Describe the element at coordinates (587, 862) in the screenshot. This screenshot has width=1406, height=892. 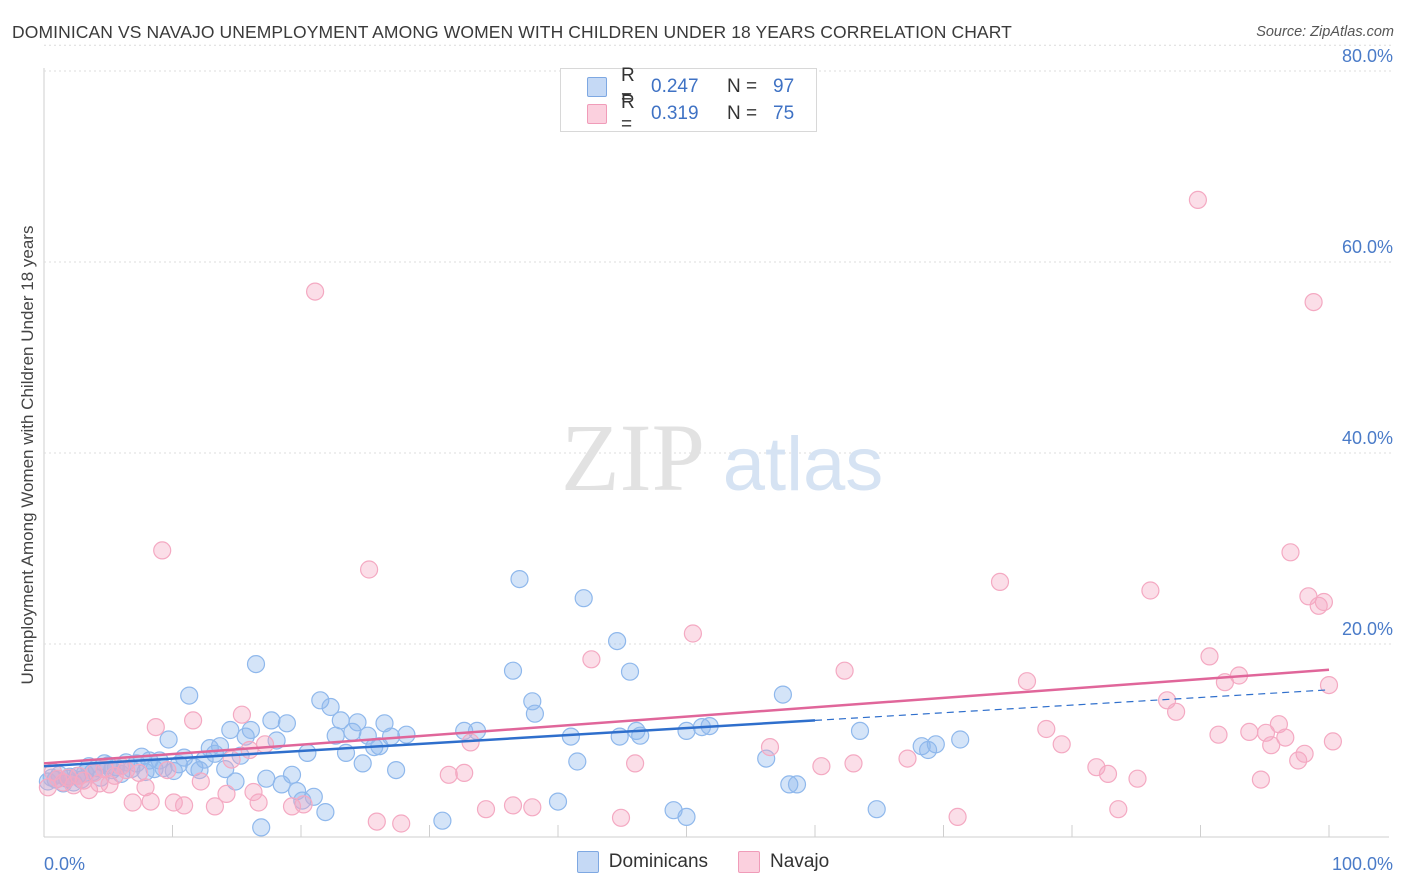
I see `legend-swatch-dominicans` at that location.